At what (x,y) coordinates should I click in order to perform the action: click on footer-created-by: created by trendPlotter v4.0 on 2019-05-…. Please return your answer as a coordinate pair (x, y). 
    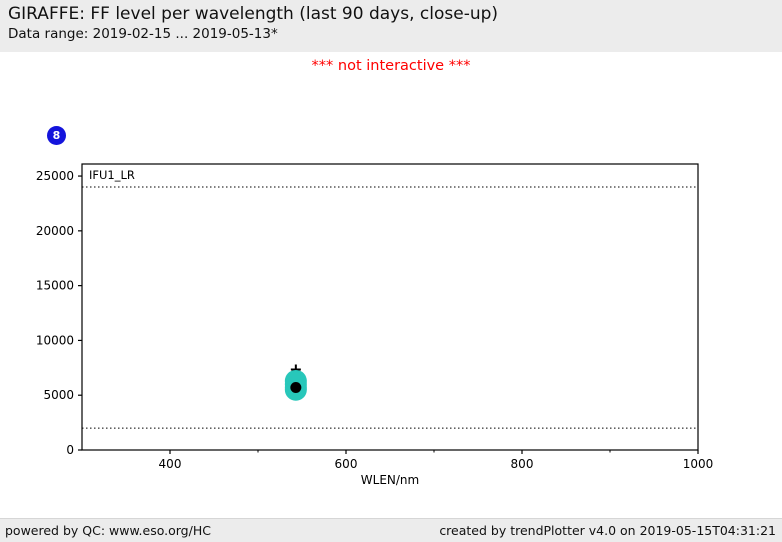
    Looking at the image, I should click on (607, 530).